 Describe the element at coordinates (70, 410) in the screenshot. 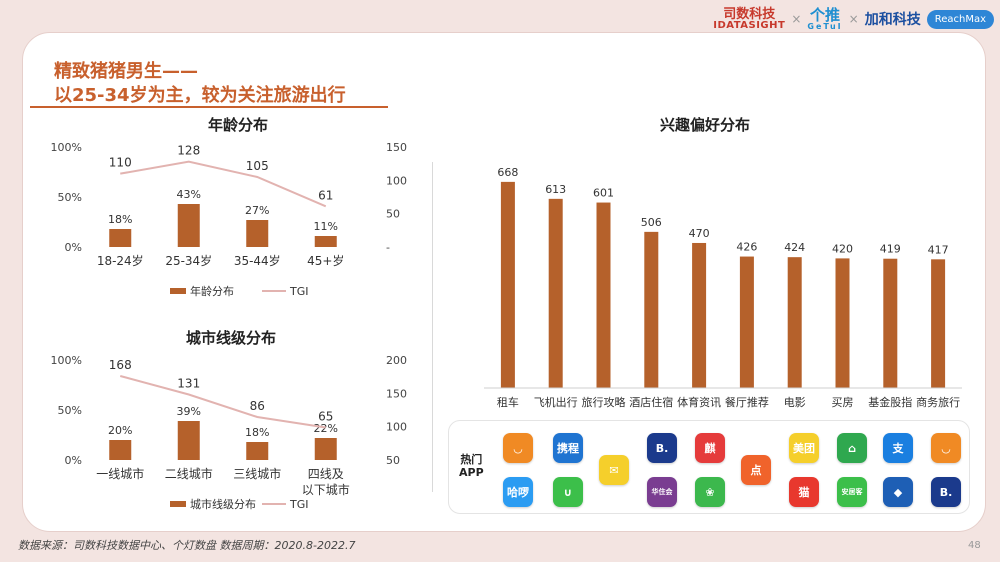

I see `city-left-tick: 50%` at that location.